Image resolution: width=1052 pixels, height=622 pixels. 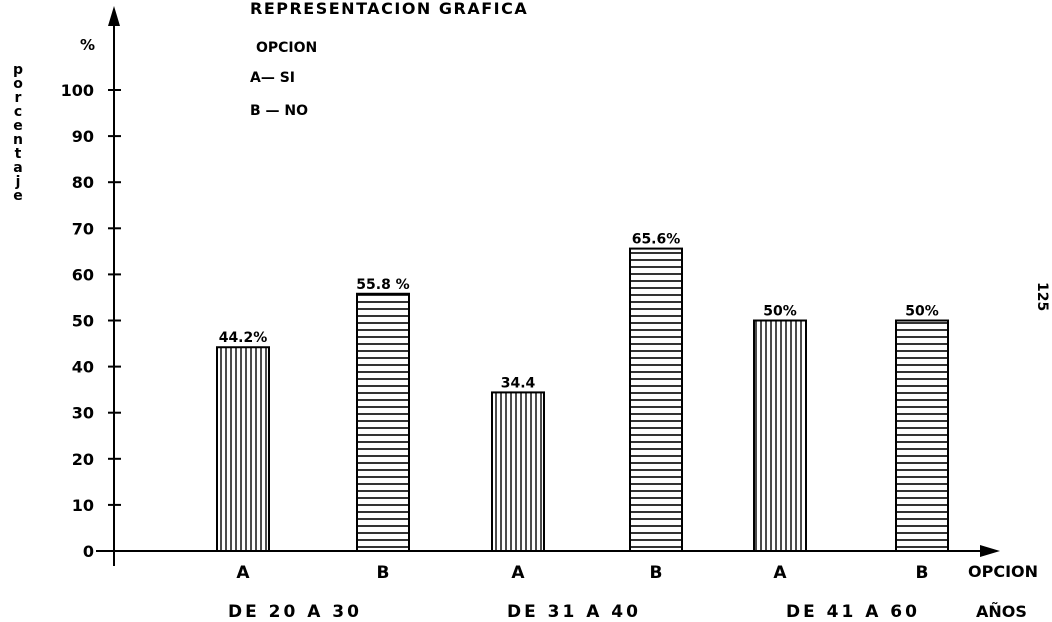 What do you see at coordinates (382, 285) in the screenshot?
I see `bar-value-label: 55.8 %` at bounding box center [382, 285].